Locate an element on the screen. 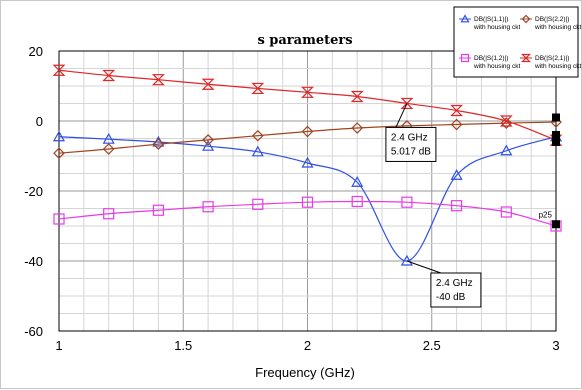 The width and height of the screenshot is (582, 390). y-tick-label: -20 is located at coordinates (33, 191).